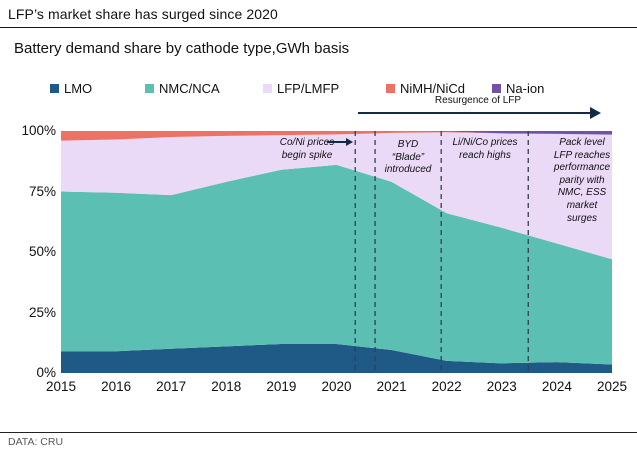  Describe the element at coordinates (336, 136) in the screenshot. I see `area-nimh-nicd` at that location.